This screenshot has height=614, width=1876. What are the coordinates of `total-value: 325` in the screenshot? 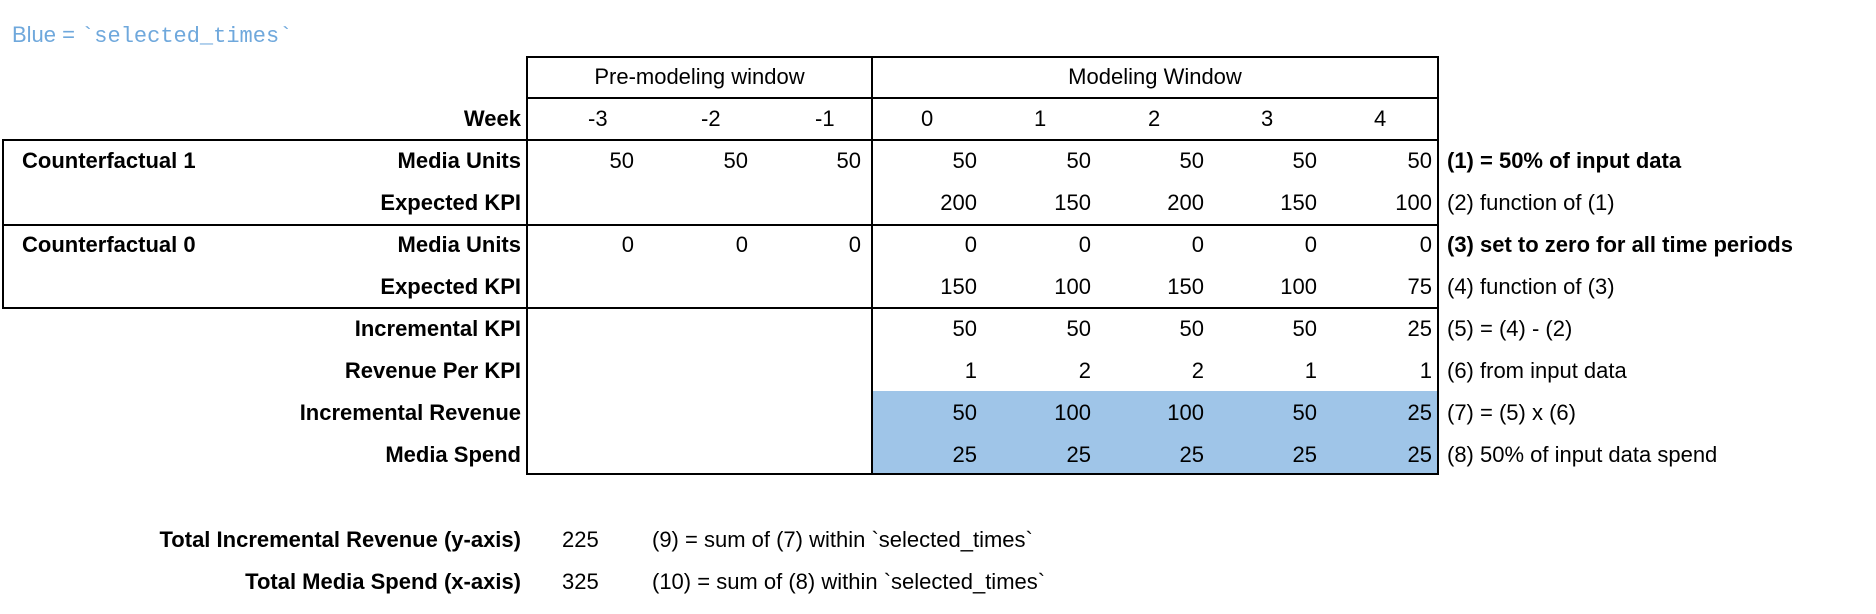 It's located at (580, 581).